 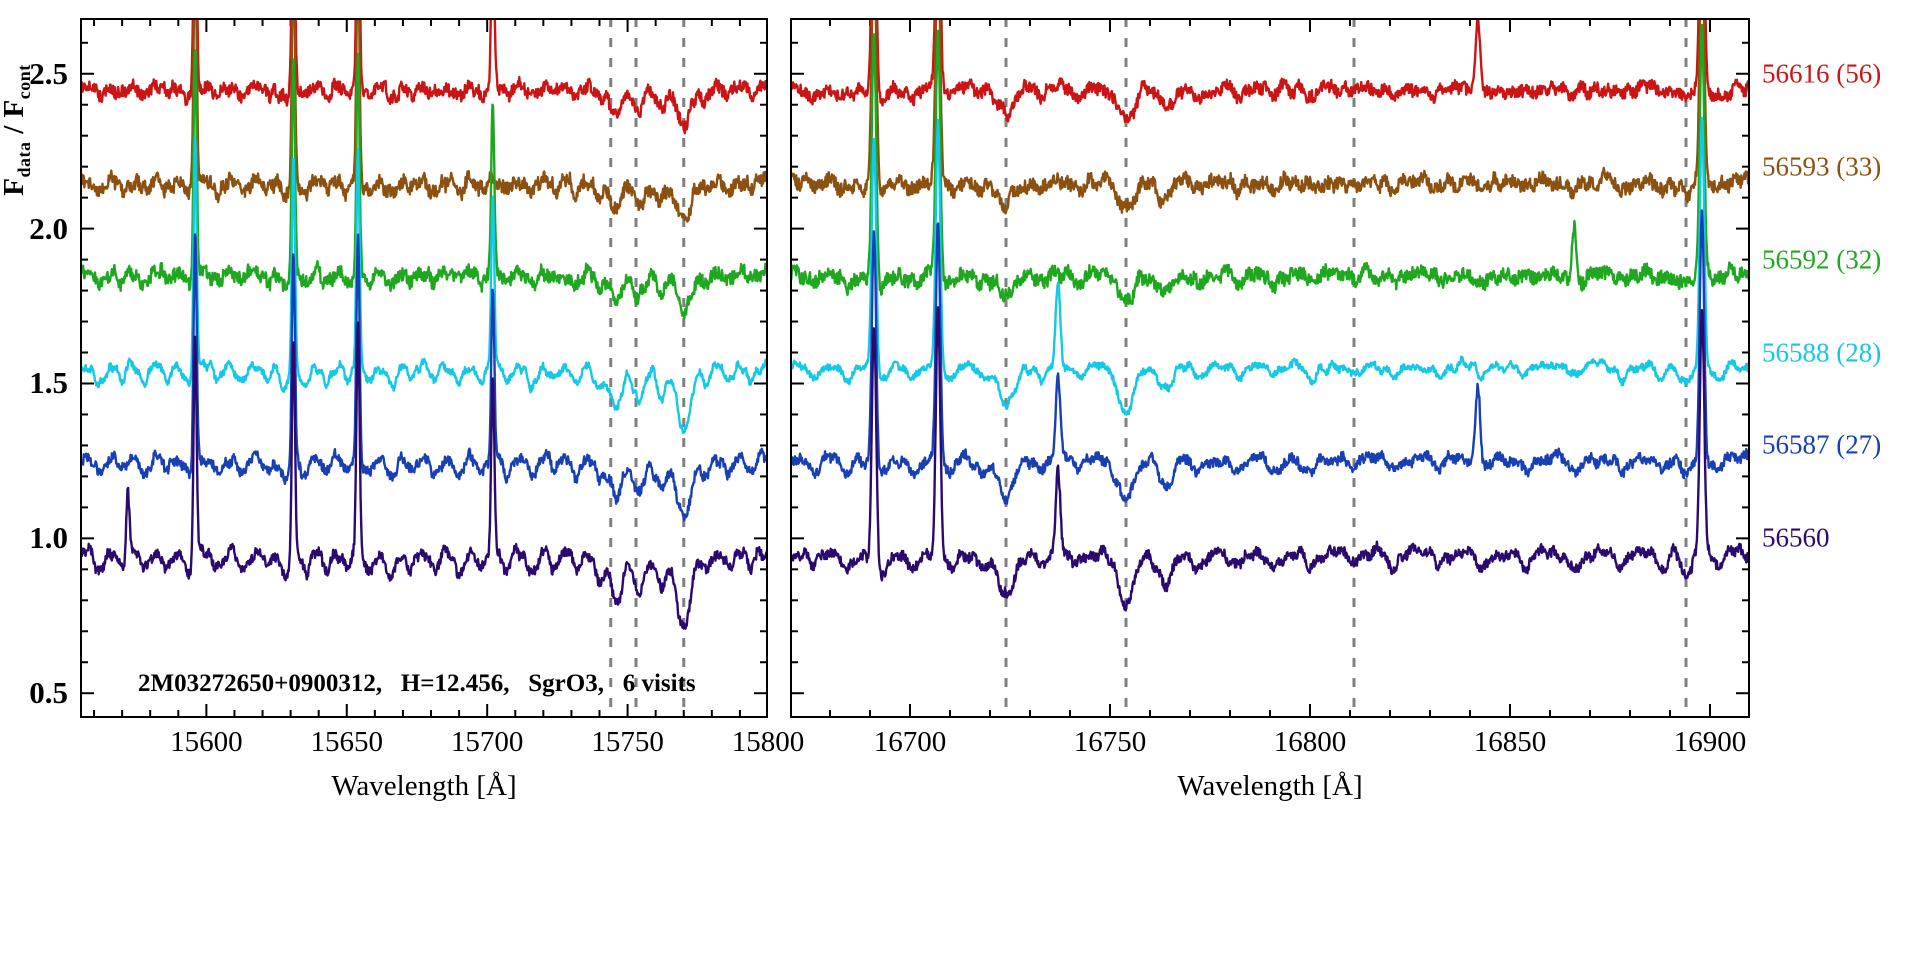 I want to click on y-tick-label: 0.5, so click(x=48, y=693).